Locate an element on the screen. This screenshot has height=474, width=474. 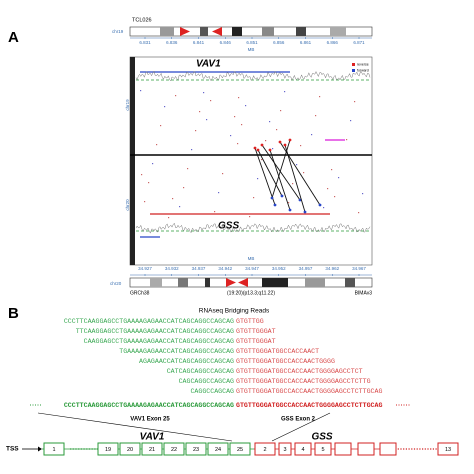
sample-id: TCL026 is located at coordinates (142, 20).